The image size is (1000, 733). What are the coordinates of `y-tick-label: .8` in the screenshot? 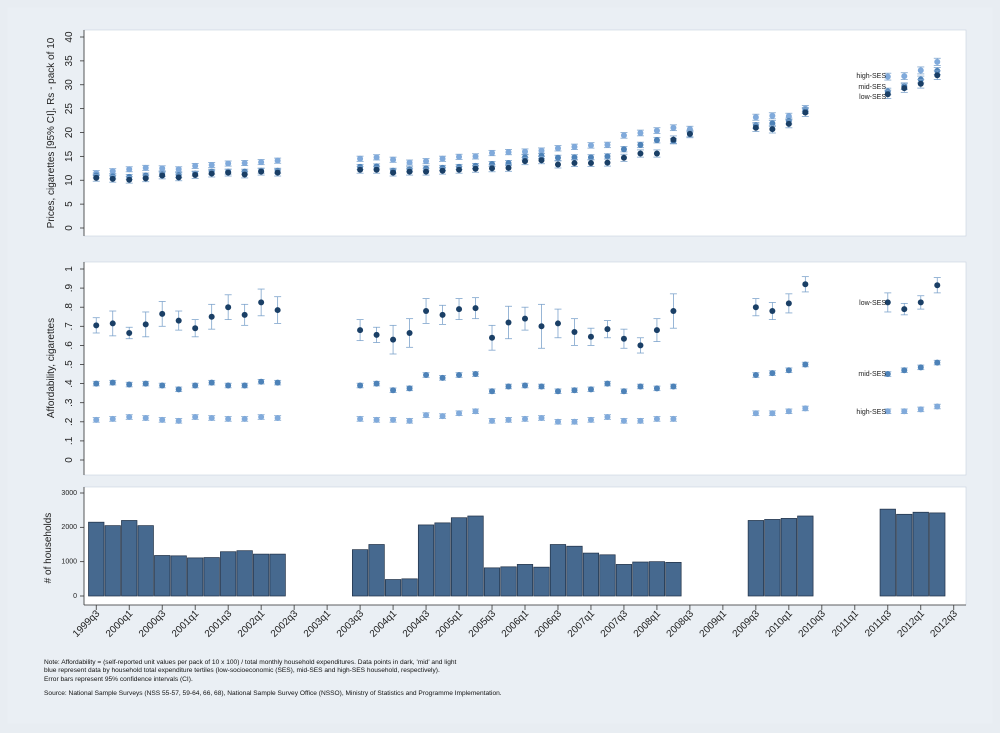 It's located at (69, 307).